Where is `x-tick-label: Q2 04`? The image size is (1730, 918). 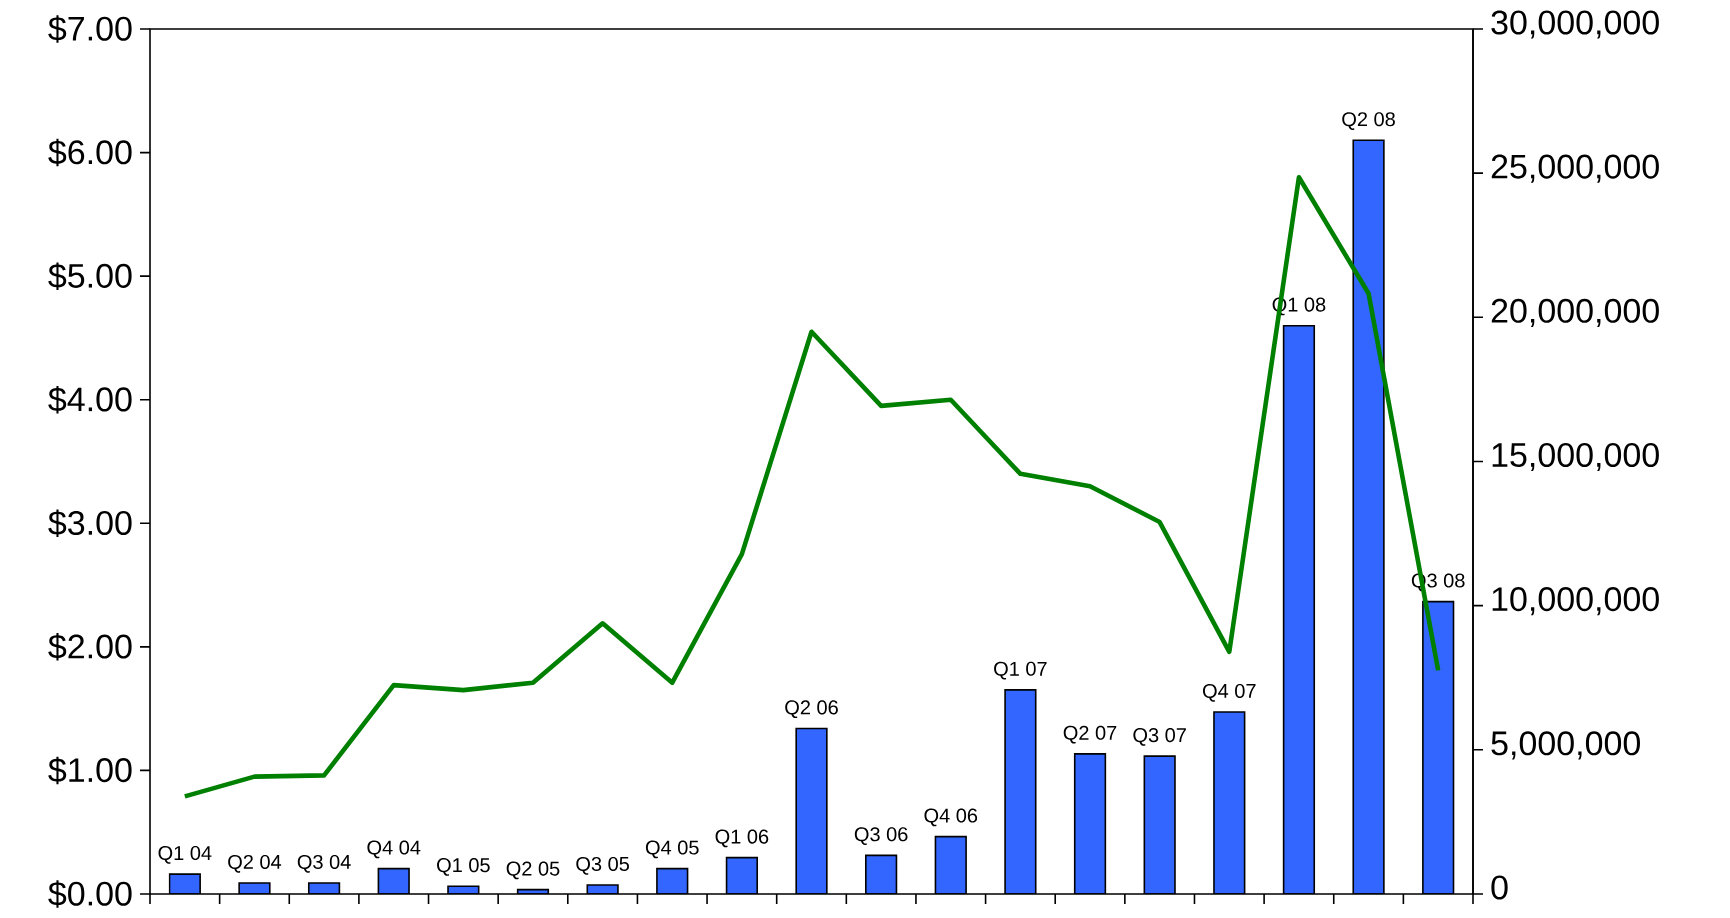
x-tick-label: Q2 04 is located at coordinates (255, 864).